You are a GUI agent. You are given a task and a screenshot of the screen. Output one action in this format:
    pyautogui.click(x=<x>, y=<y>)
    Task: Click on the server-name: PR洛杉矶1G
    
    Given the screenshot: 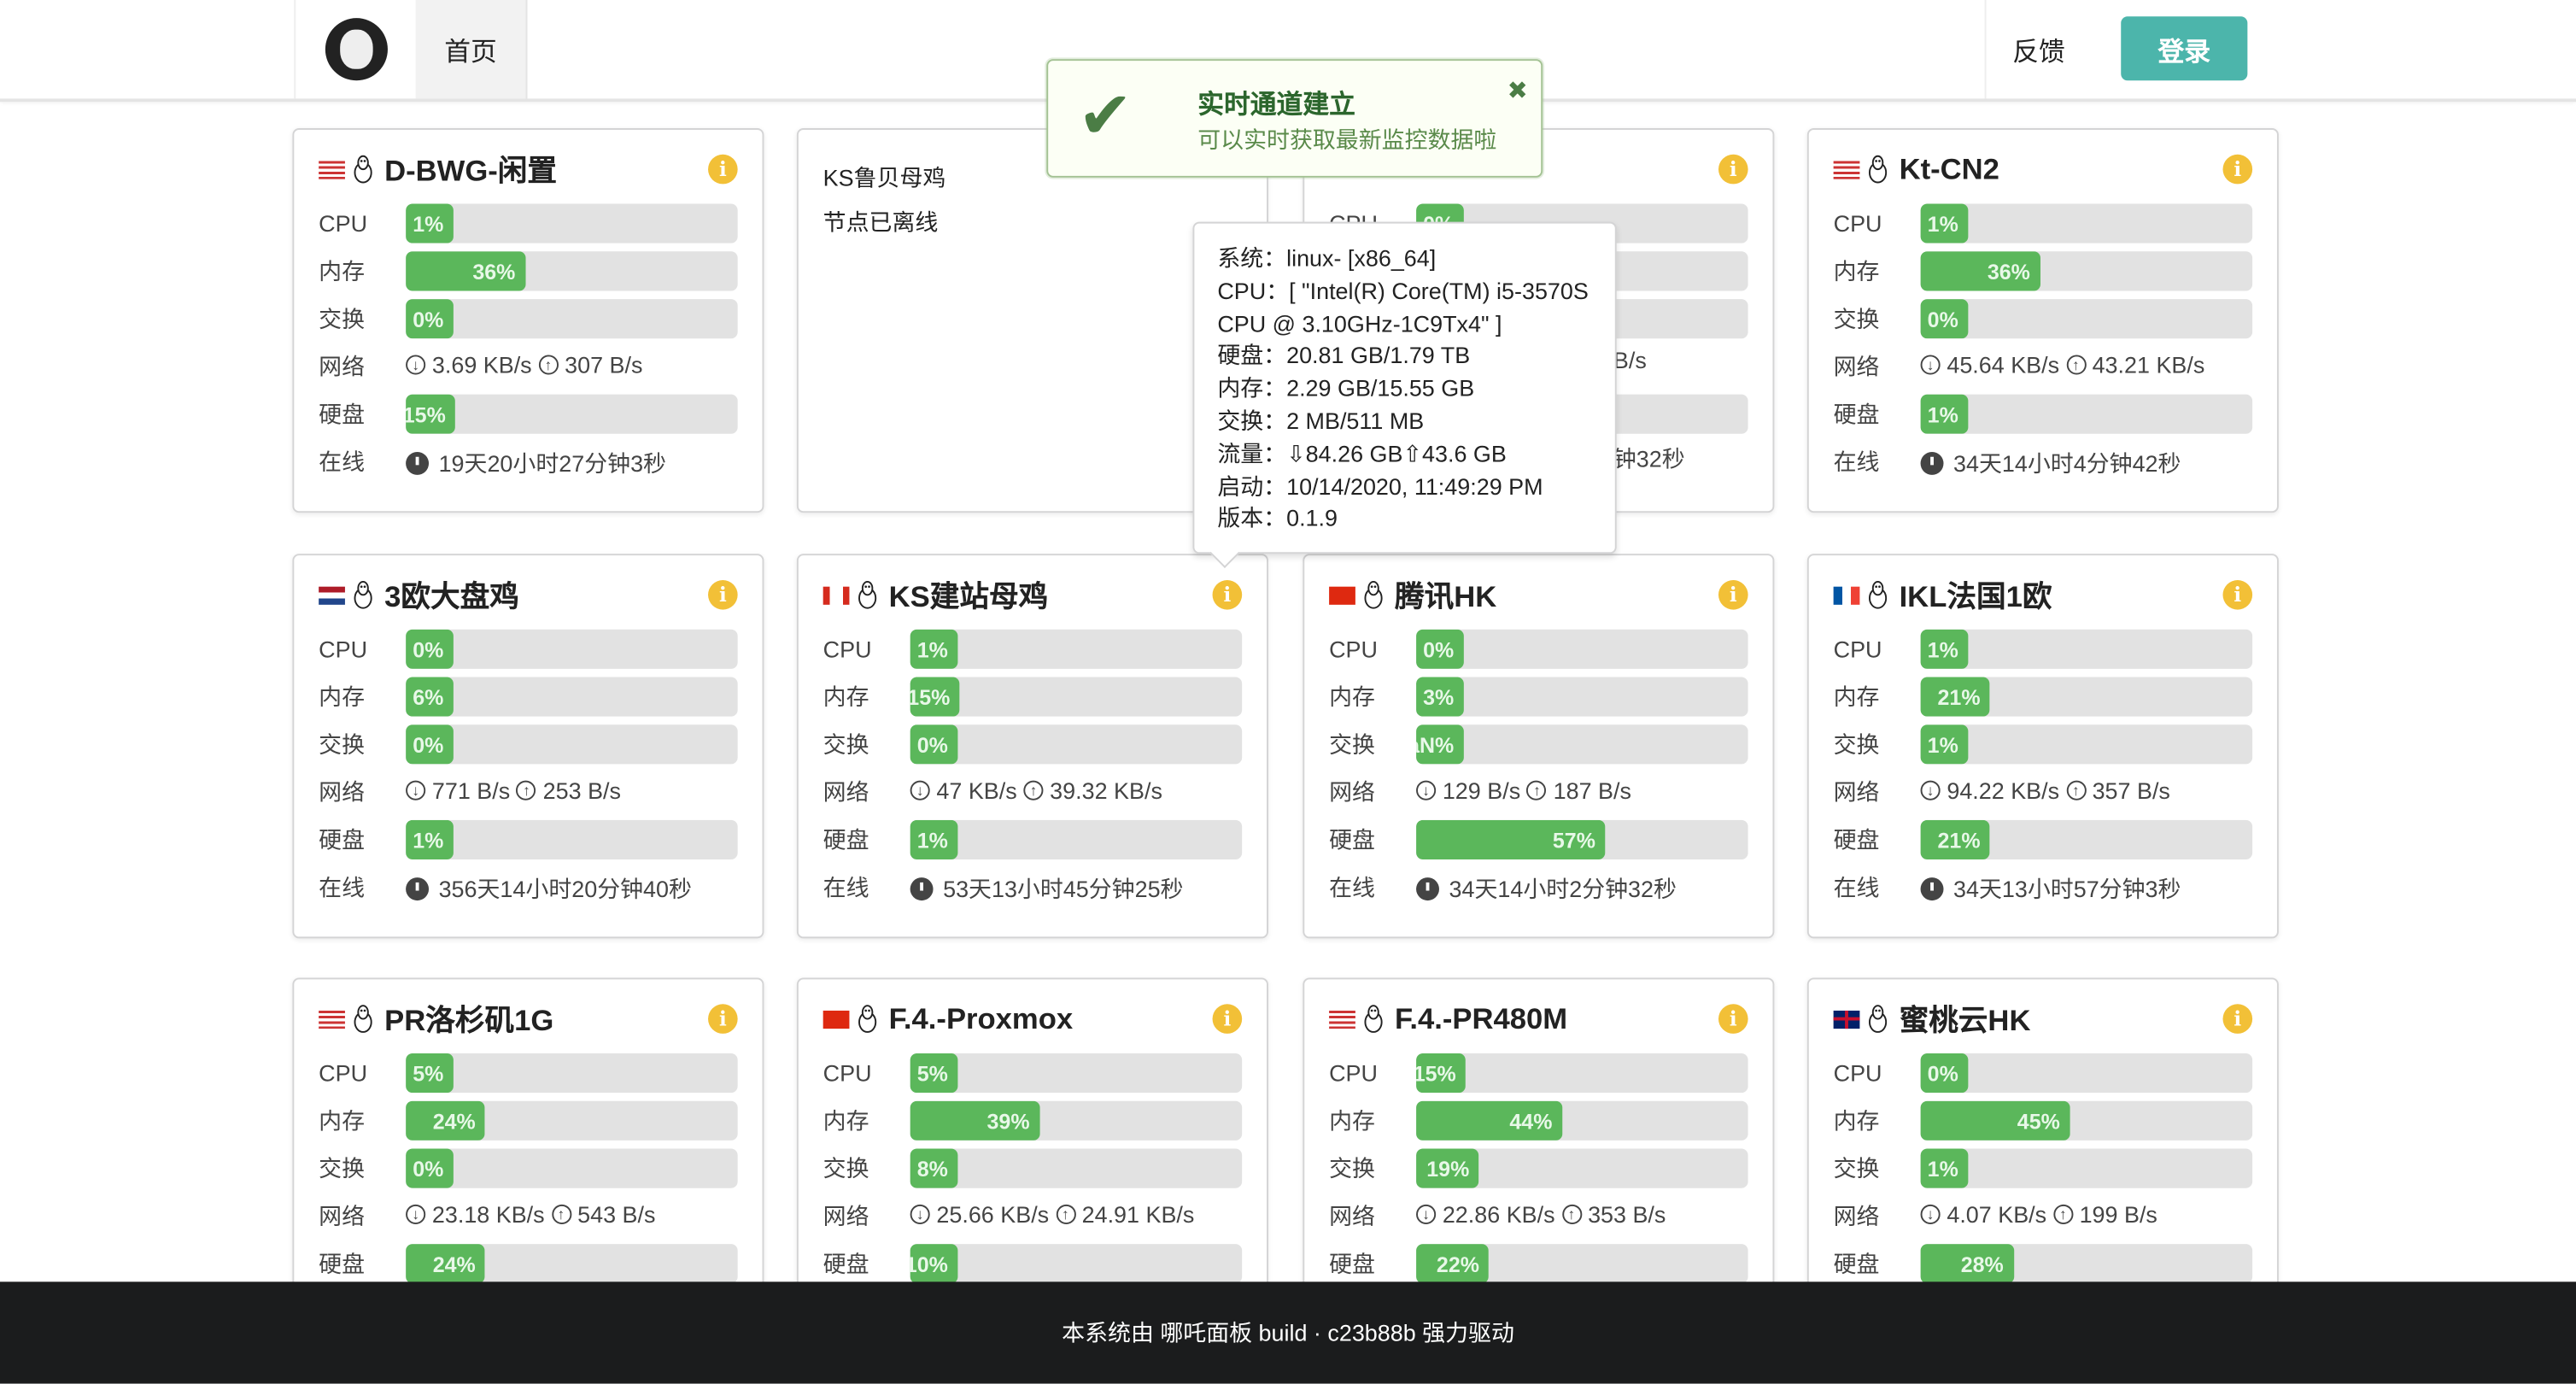 What is the action you would take?
    pyautogui.click(x=469, y=1020)
    